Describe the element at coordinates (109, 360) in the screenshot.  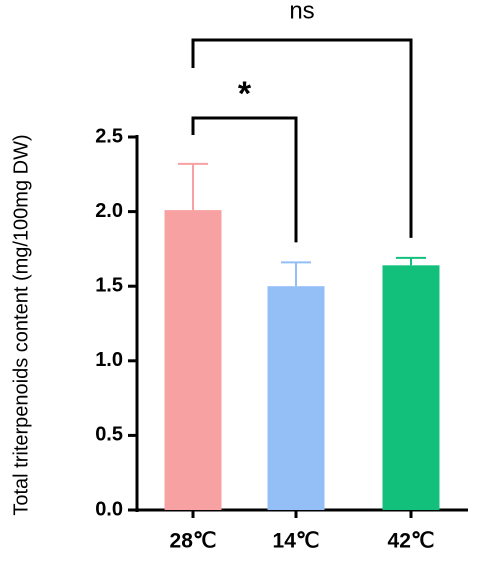
I see `y-tick-label: 1.0` at that location.